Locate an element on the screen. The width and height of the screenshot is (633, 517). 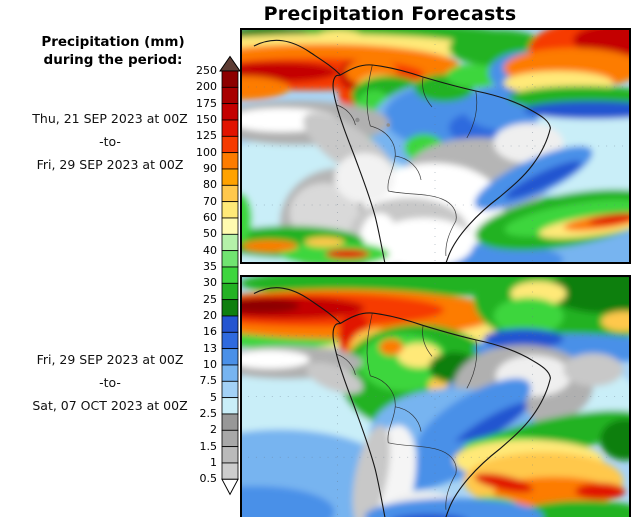
colorbar-tick-label: 125 is located at coordinates (206, 136).